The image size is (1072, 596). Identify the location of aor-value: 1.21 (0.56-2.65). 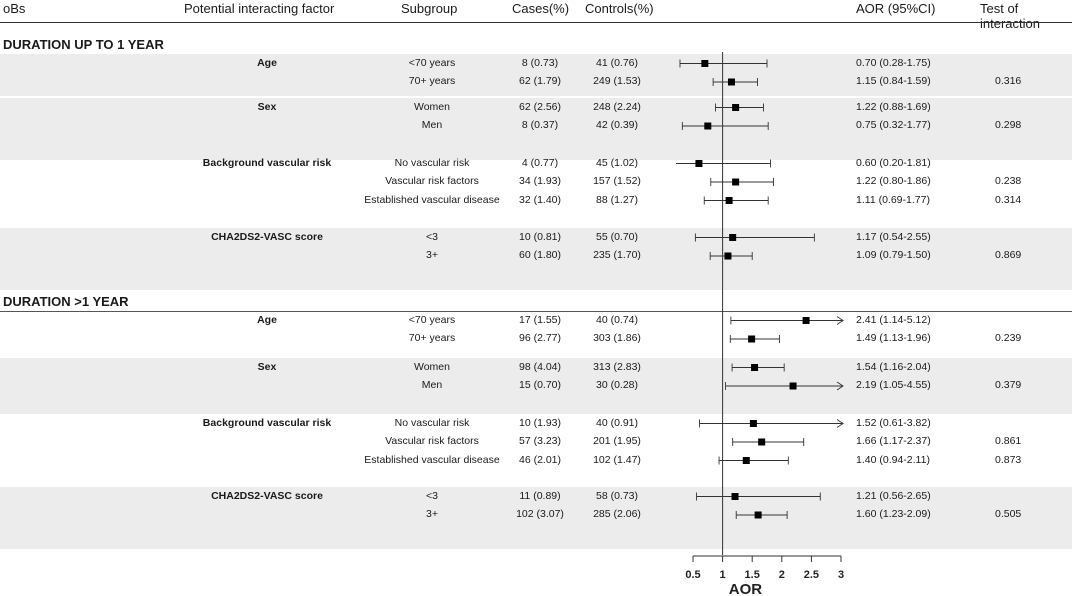
(893, 495).